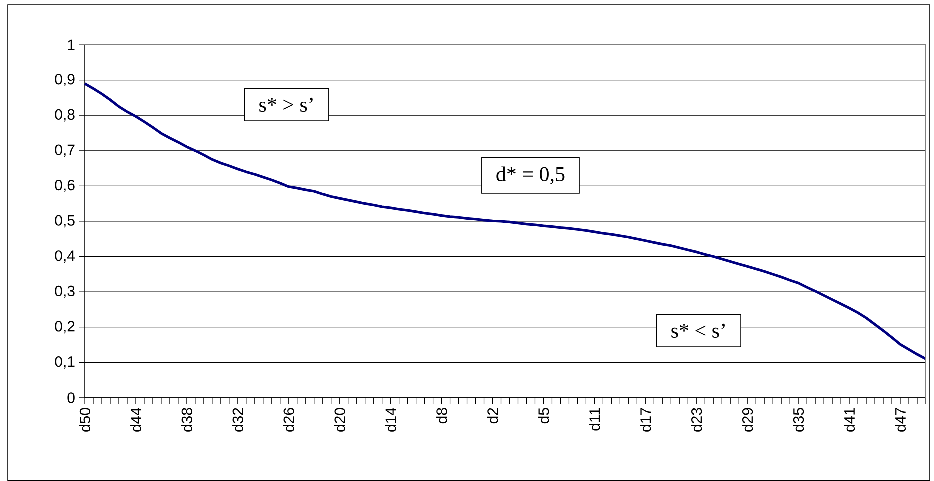  I want to click on annotation: s* < s’, so click(698, 331).